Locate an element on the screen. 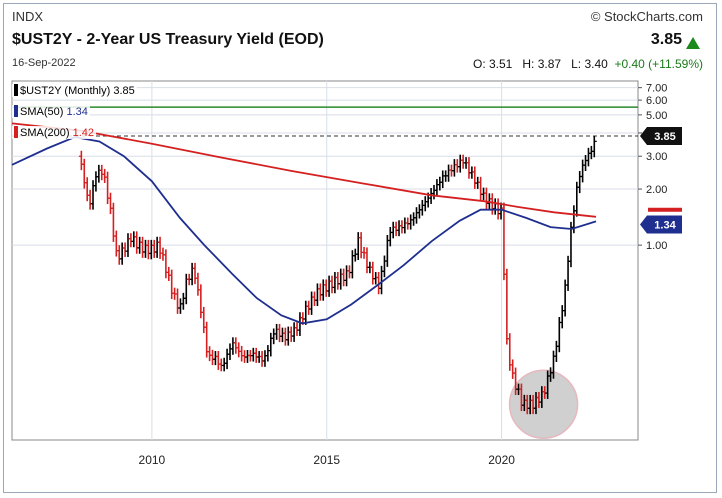 This screenshot has width=722, height=498. sma50-tag: 1.34 is located at coordinates (661, 224).